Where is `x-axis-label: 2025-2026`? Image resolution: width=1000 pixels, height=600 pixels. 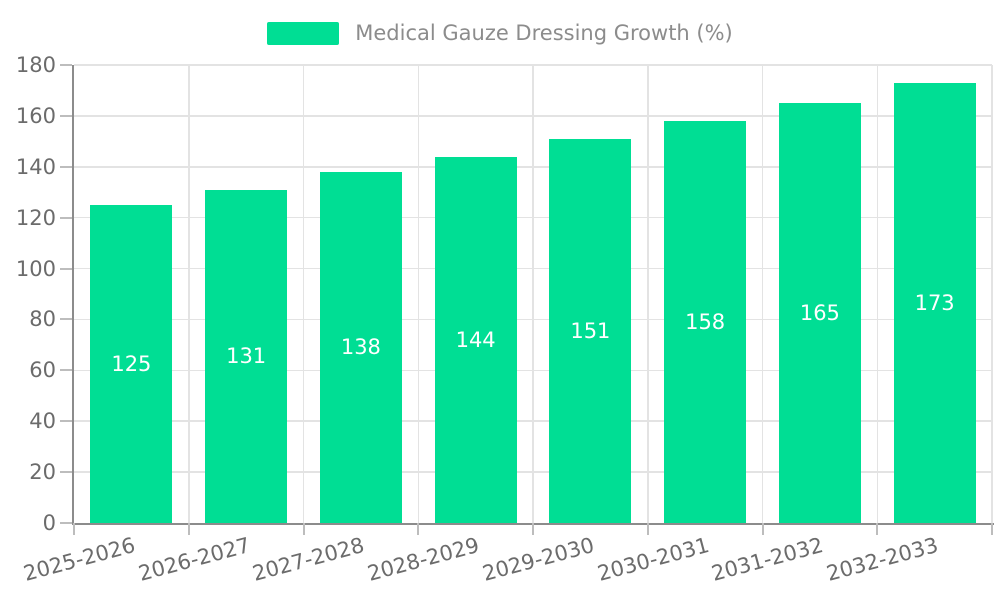
x-axis-label: 2025-2026 is located at coordinates (79, 559).